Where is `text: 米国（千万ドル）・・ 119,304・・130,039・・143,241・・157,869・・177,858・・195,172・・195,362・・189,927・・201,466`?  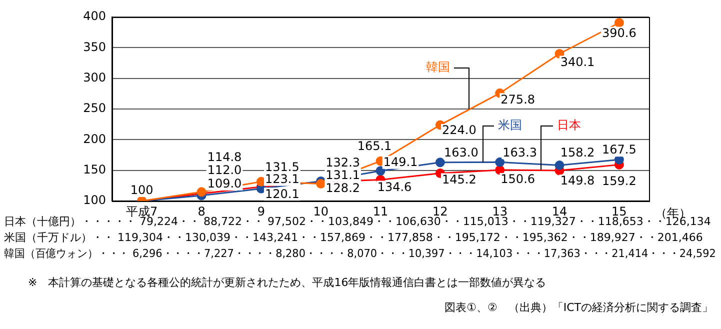
text: 米国（千万ドル）・・ 119,304・・130,039・・143,241・・157,869・・177,858・・195,172・・195,362・・189,927・・201,466 is located at coordinates (353, 238).